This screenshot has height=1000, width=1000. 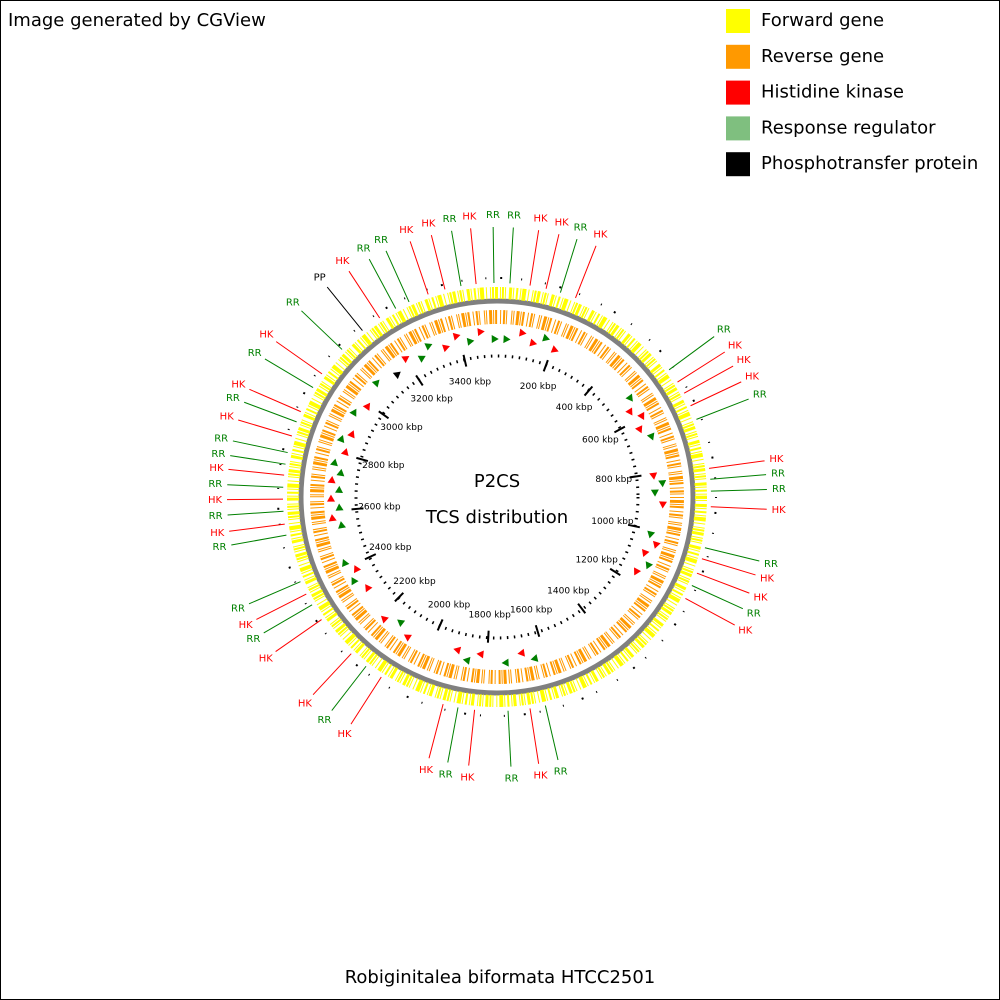 What do you see at coordinates (613, 480) in the screenshot?
I see `ruler-label: 800 kbp` at bounding box center [613, 480].